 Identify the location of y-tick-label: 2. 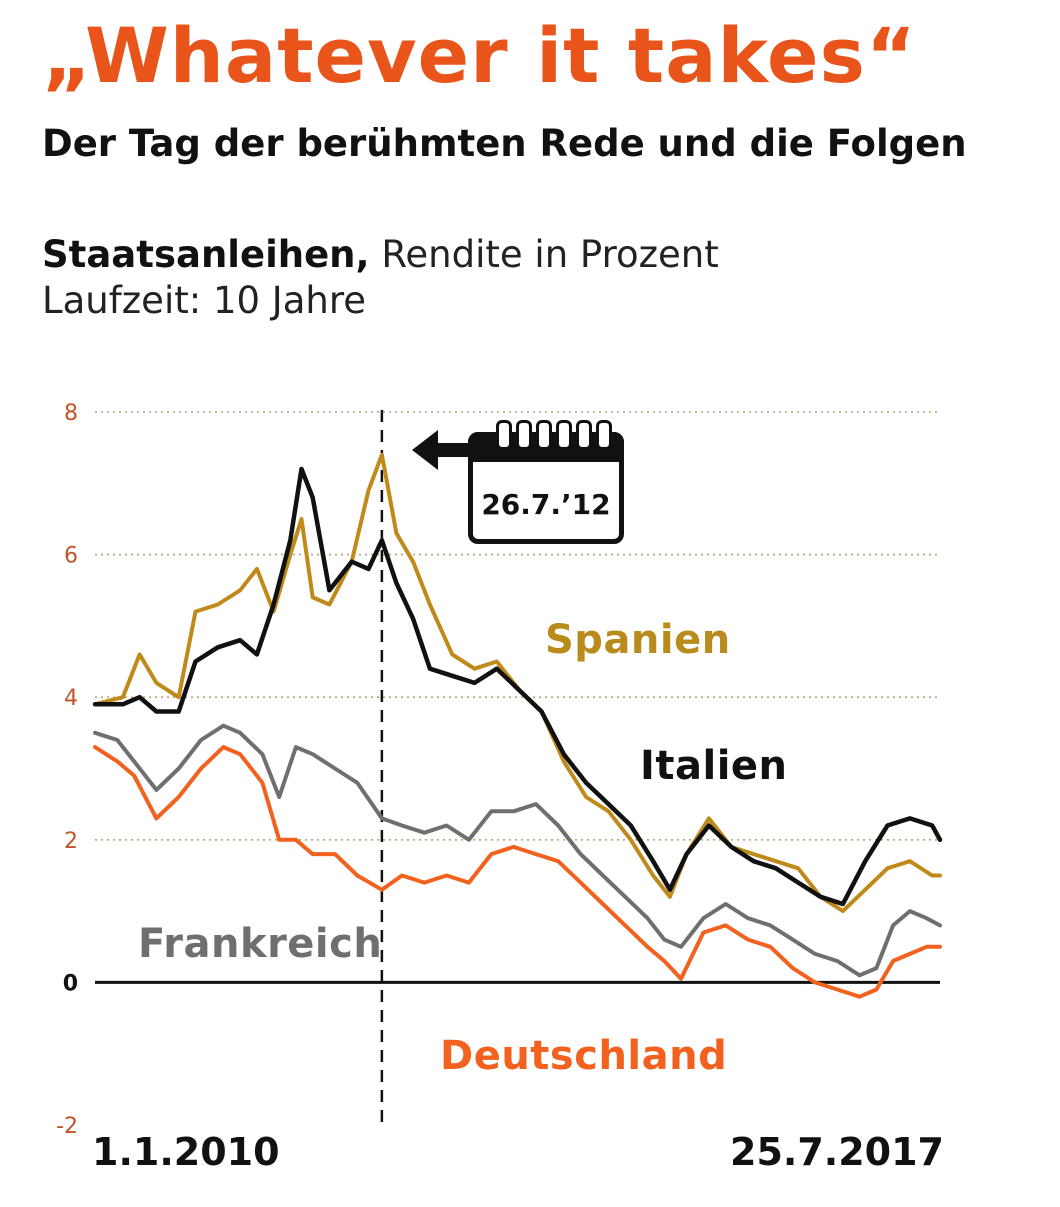
(71, 841).